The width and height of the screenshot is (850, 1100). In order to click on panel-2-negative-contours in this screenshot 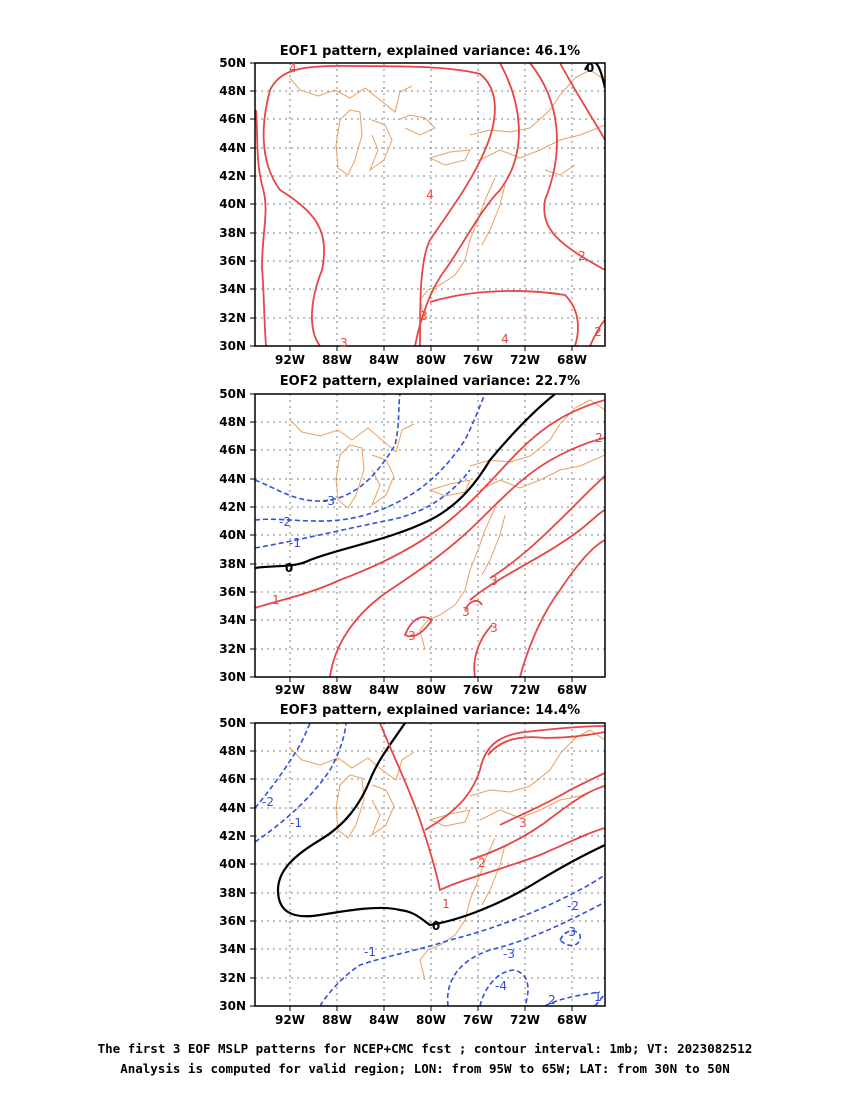, I will do `click(370, 471)`.